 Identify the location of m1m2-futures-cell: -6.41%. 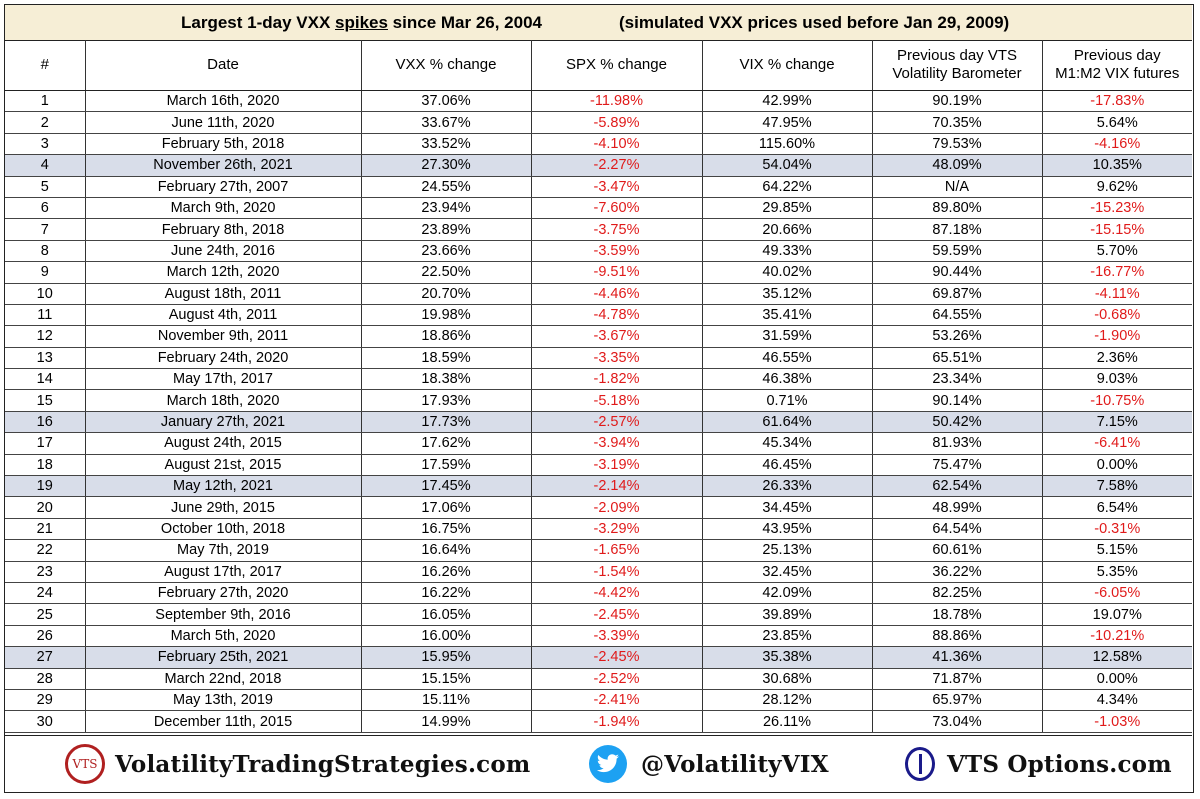
(1117, 443).